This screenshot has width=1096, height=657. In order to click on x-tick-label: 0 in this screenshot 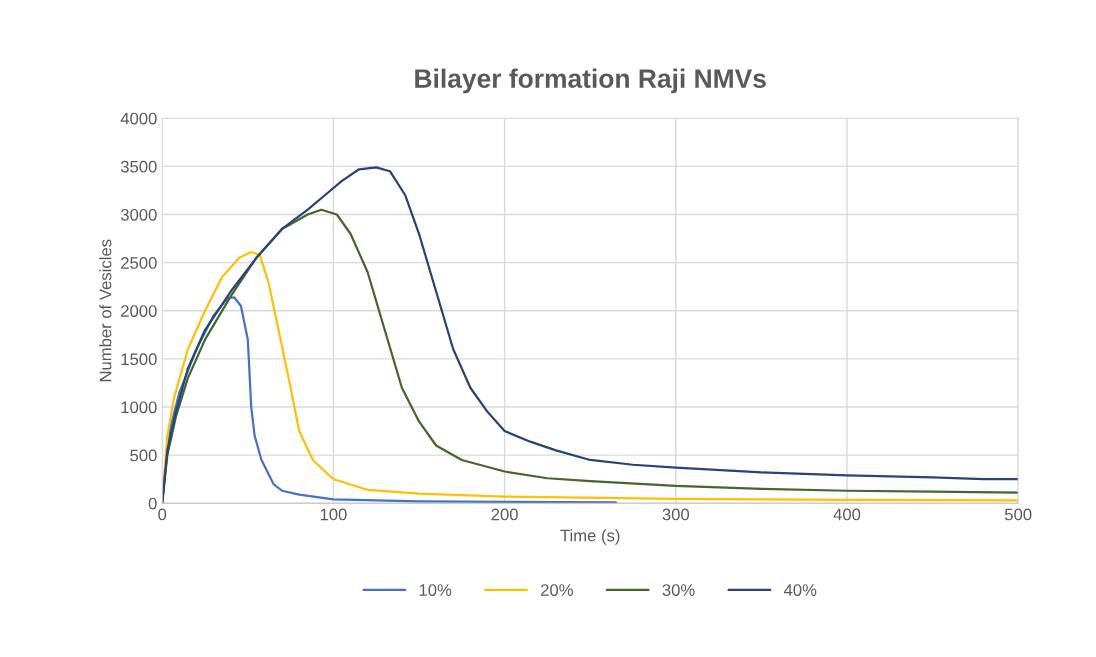, I will do `click(162, 514)`.